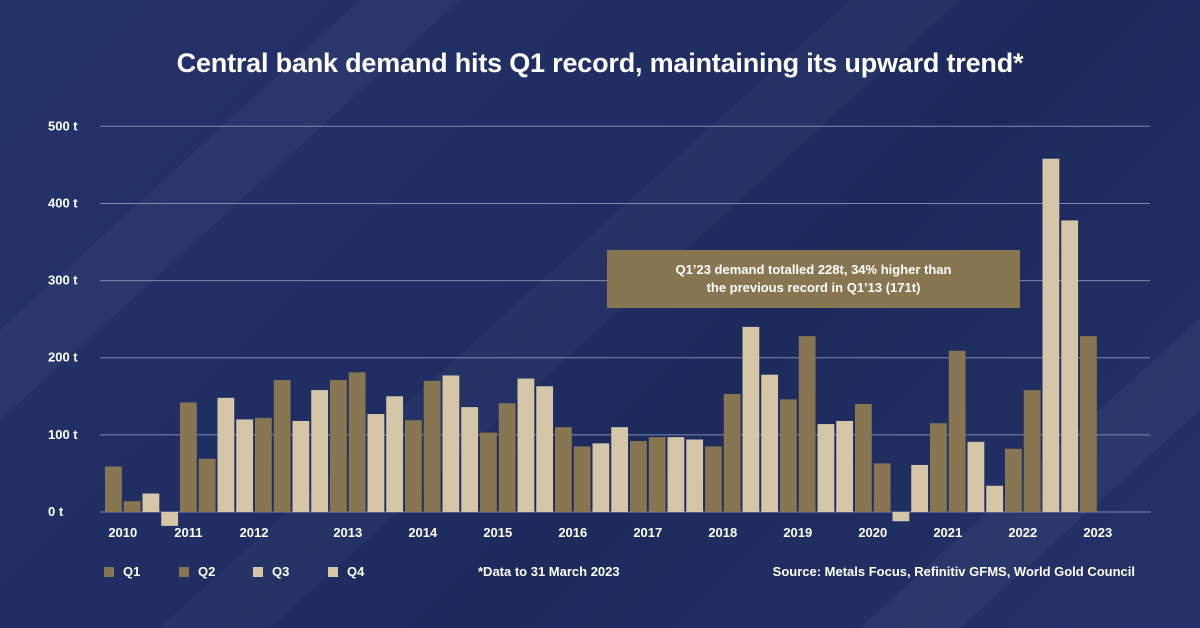 This screenshot has height=628, width=1200. What do you see at coordinates (356, 571) in the screenshot?
I see `legend-label-q4: Q4` at bounding box center [356, 571].